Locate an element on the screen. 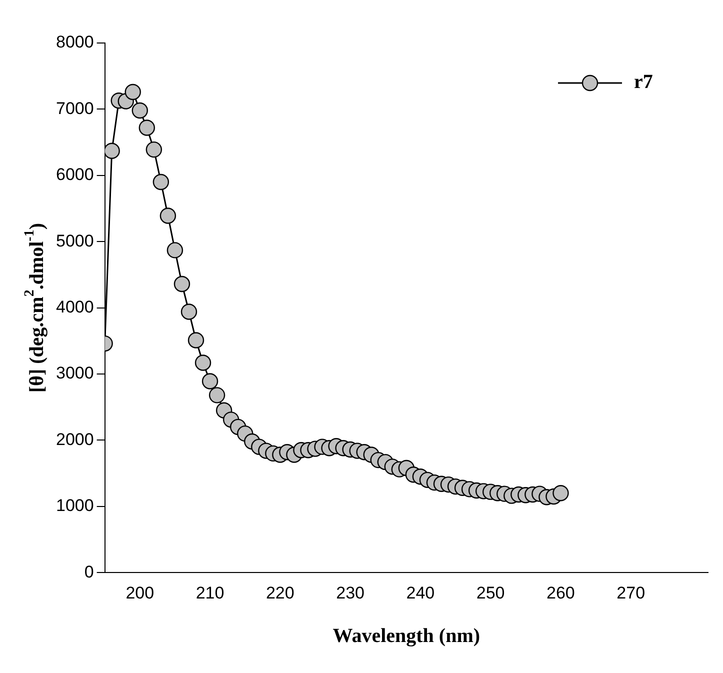 This screenshot has width=723, height=673. y-tick-label: 7000 is located at coordinates (75, 108).